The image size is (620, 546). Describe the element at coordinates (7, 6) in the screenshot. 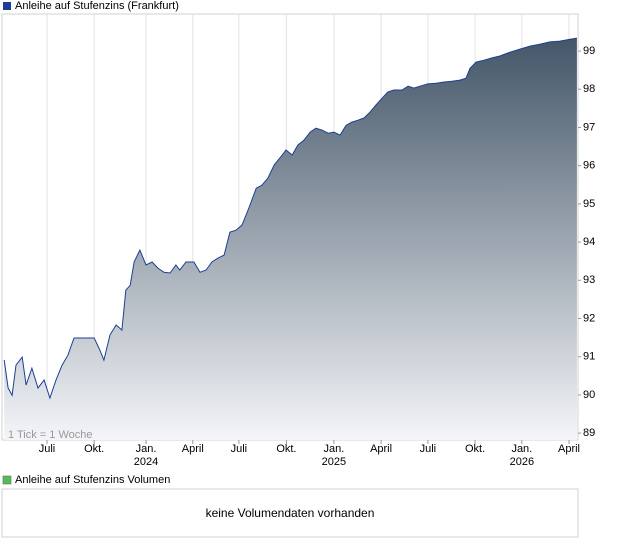

I see `legend-swatch` at that location.